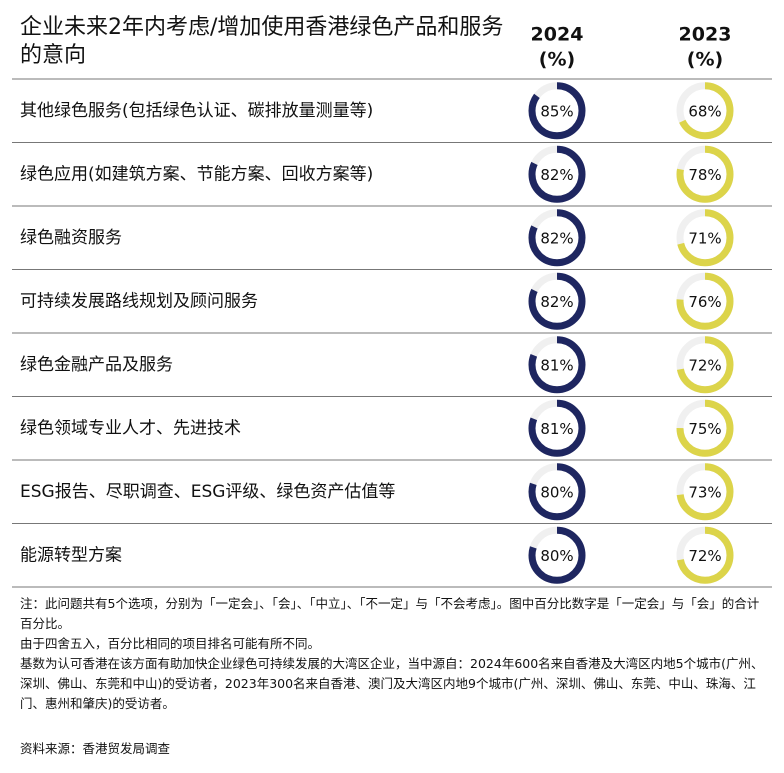  What do you see at coordinates (207, 492) in the screenshot?
I see `category-label: ESG报告、尽职调查、ESG评级、绿色资产估值等` at bounding box center [207, 492].